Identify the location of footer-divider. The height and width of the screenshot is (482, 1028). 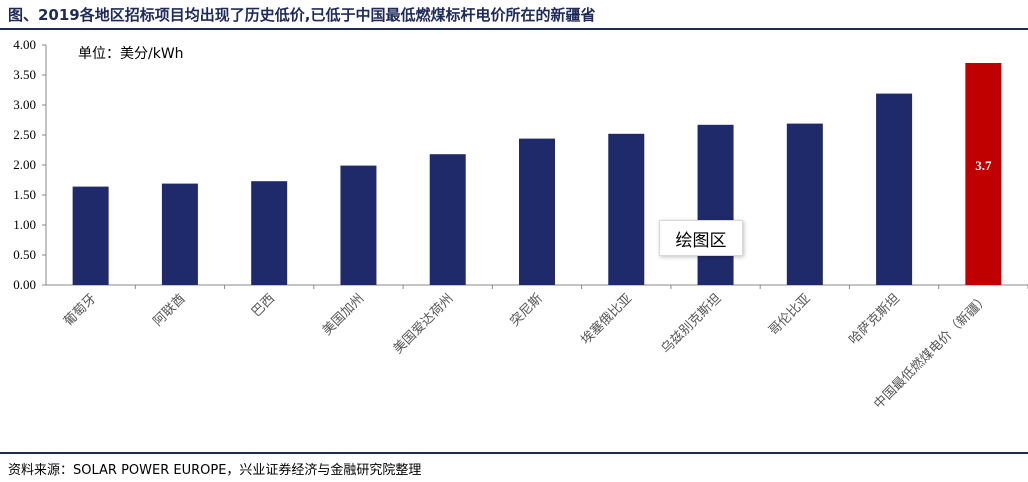
(514, 453).